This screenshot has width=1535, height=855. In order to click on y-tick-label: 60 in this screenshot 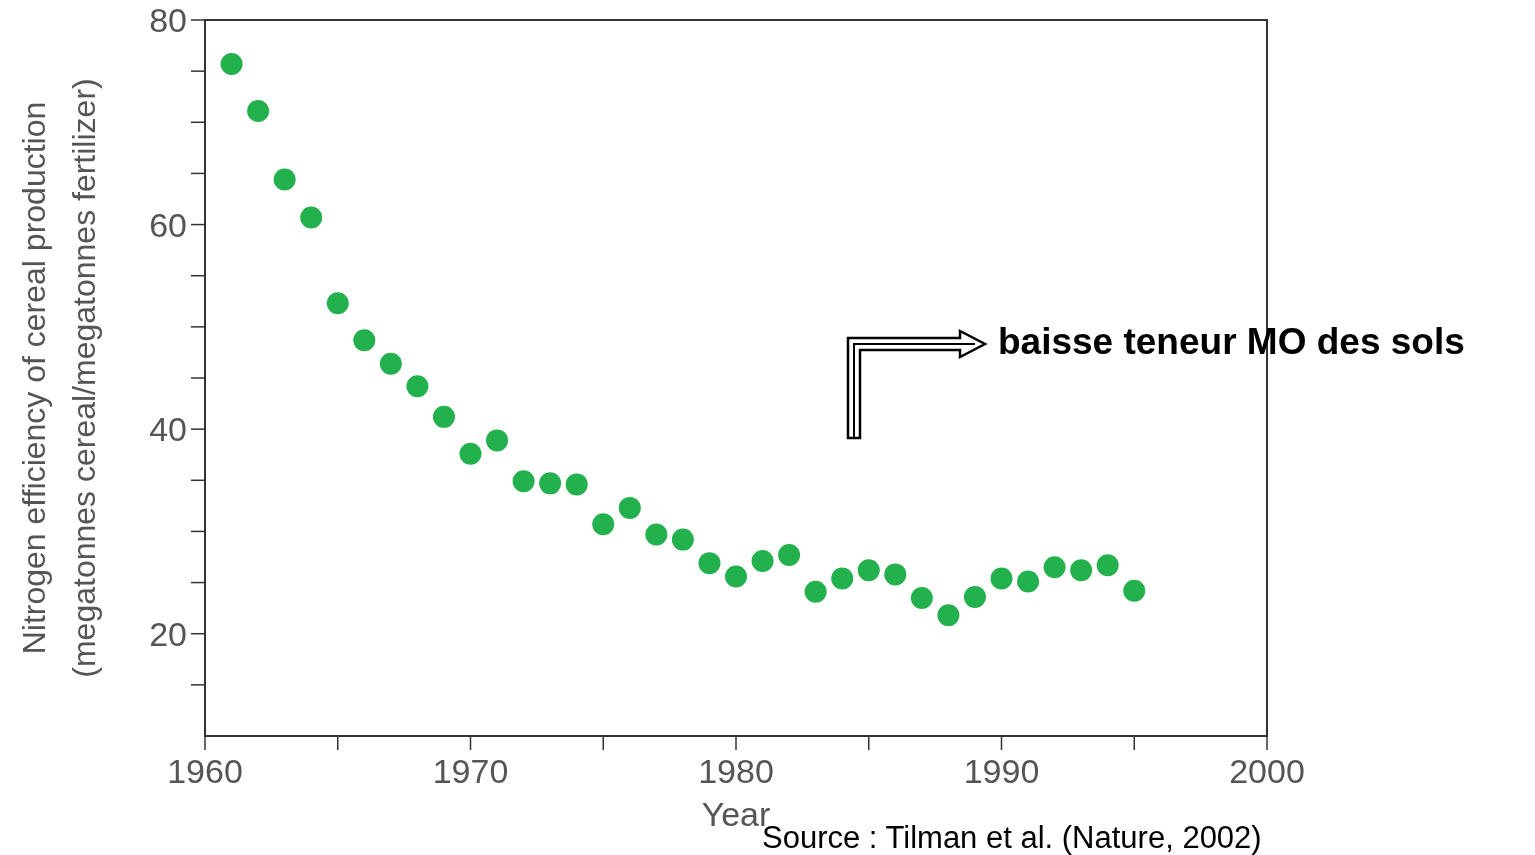, I will do `click(168, 224)`.